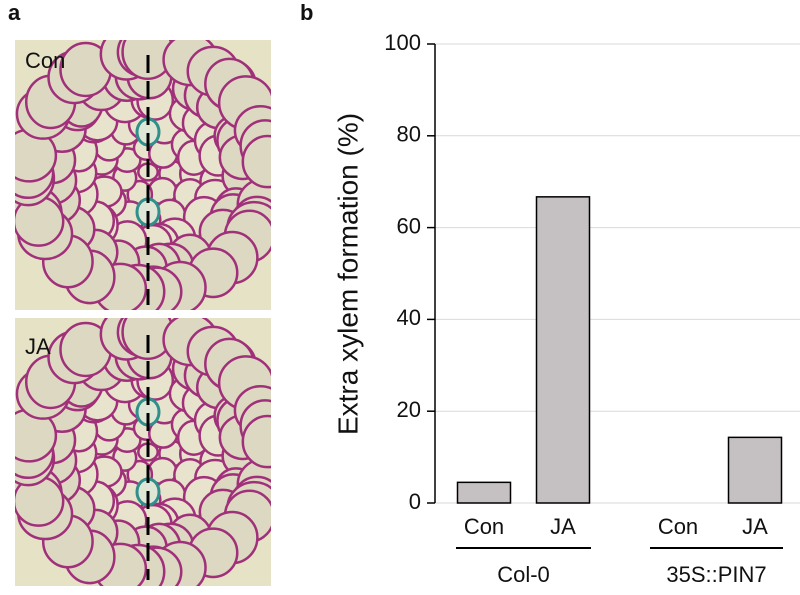 Image resolution: width=800 pixels, height=595 pixels. Describe the element at coordinates (523, 574) in the screenshot. I see `group-label: Col-0` at that location.